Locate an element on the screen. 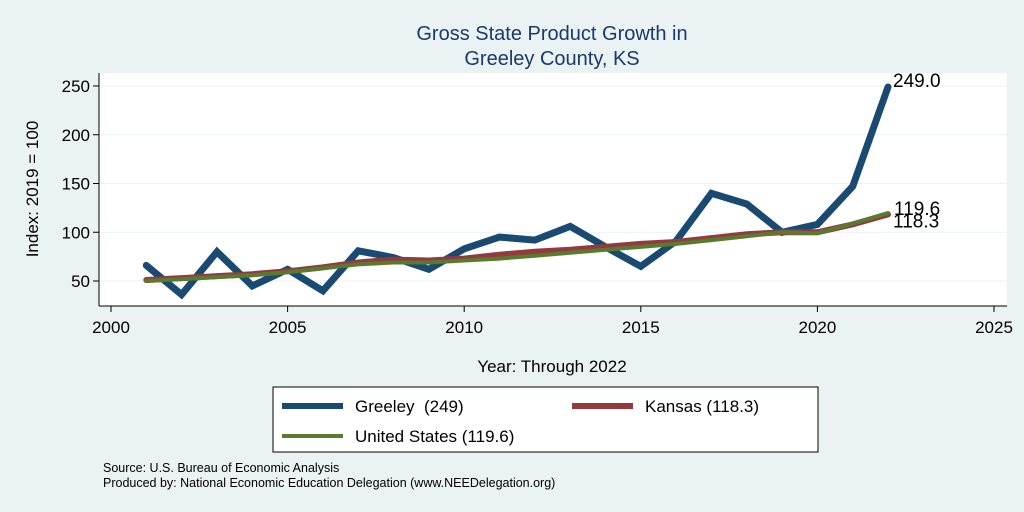 This screenshot has width=1024, height=512. x-tick-label-2025: 2025 is located at coordinates (994, 327).